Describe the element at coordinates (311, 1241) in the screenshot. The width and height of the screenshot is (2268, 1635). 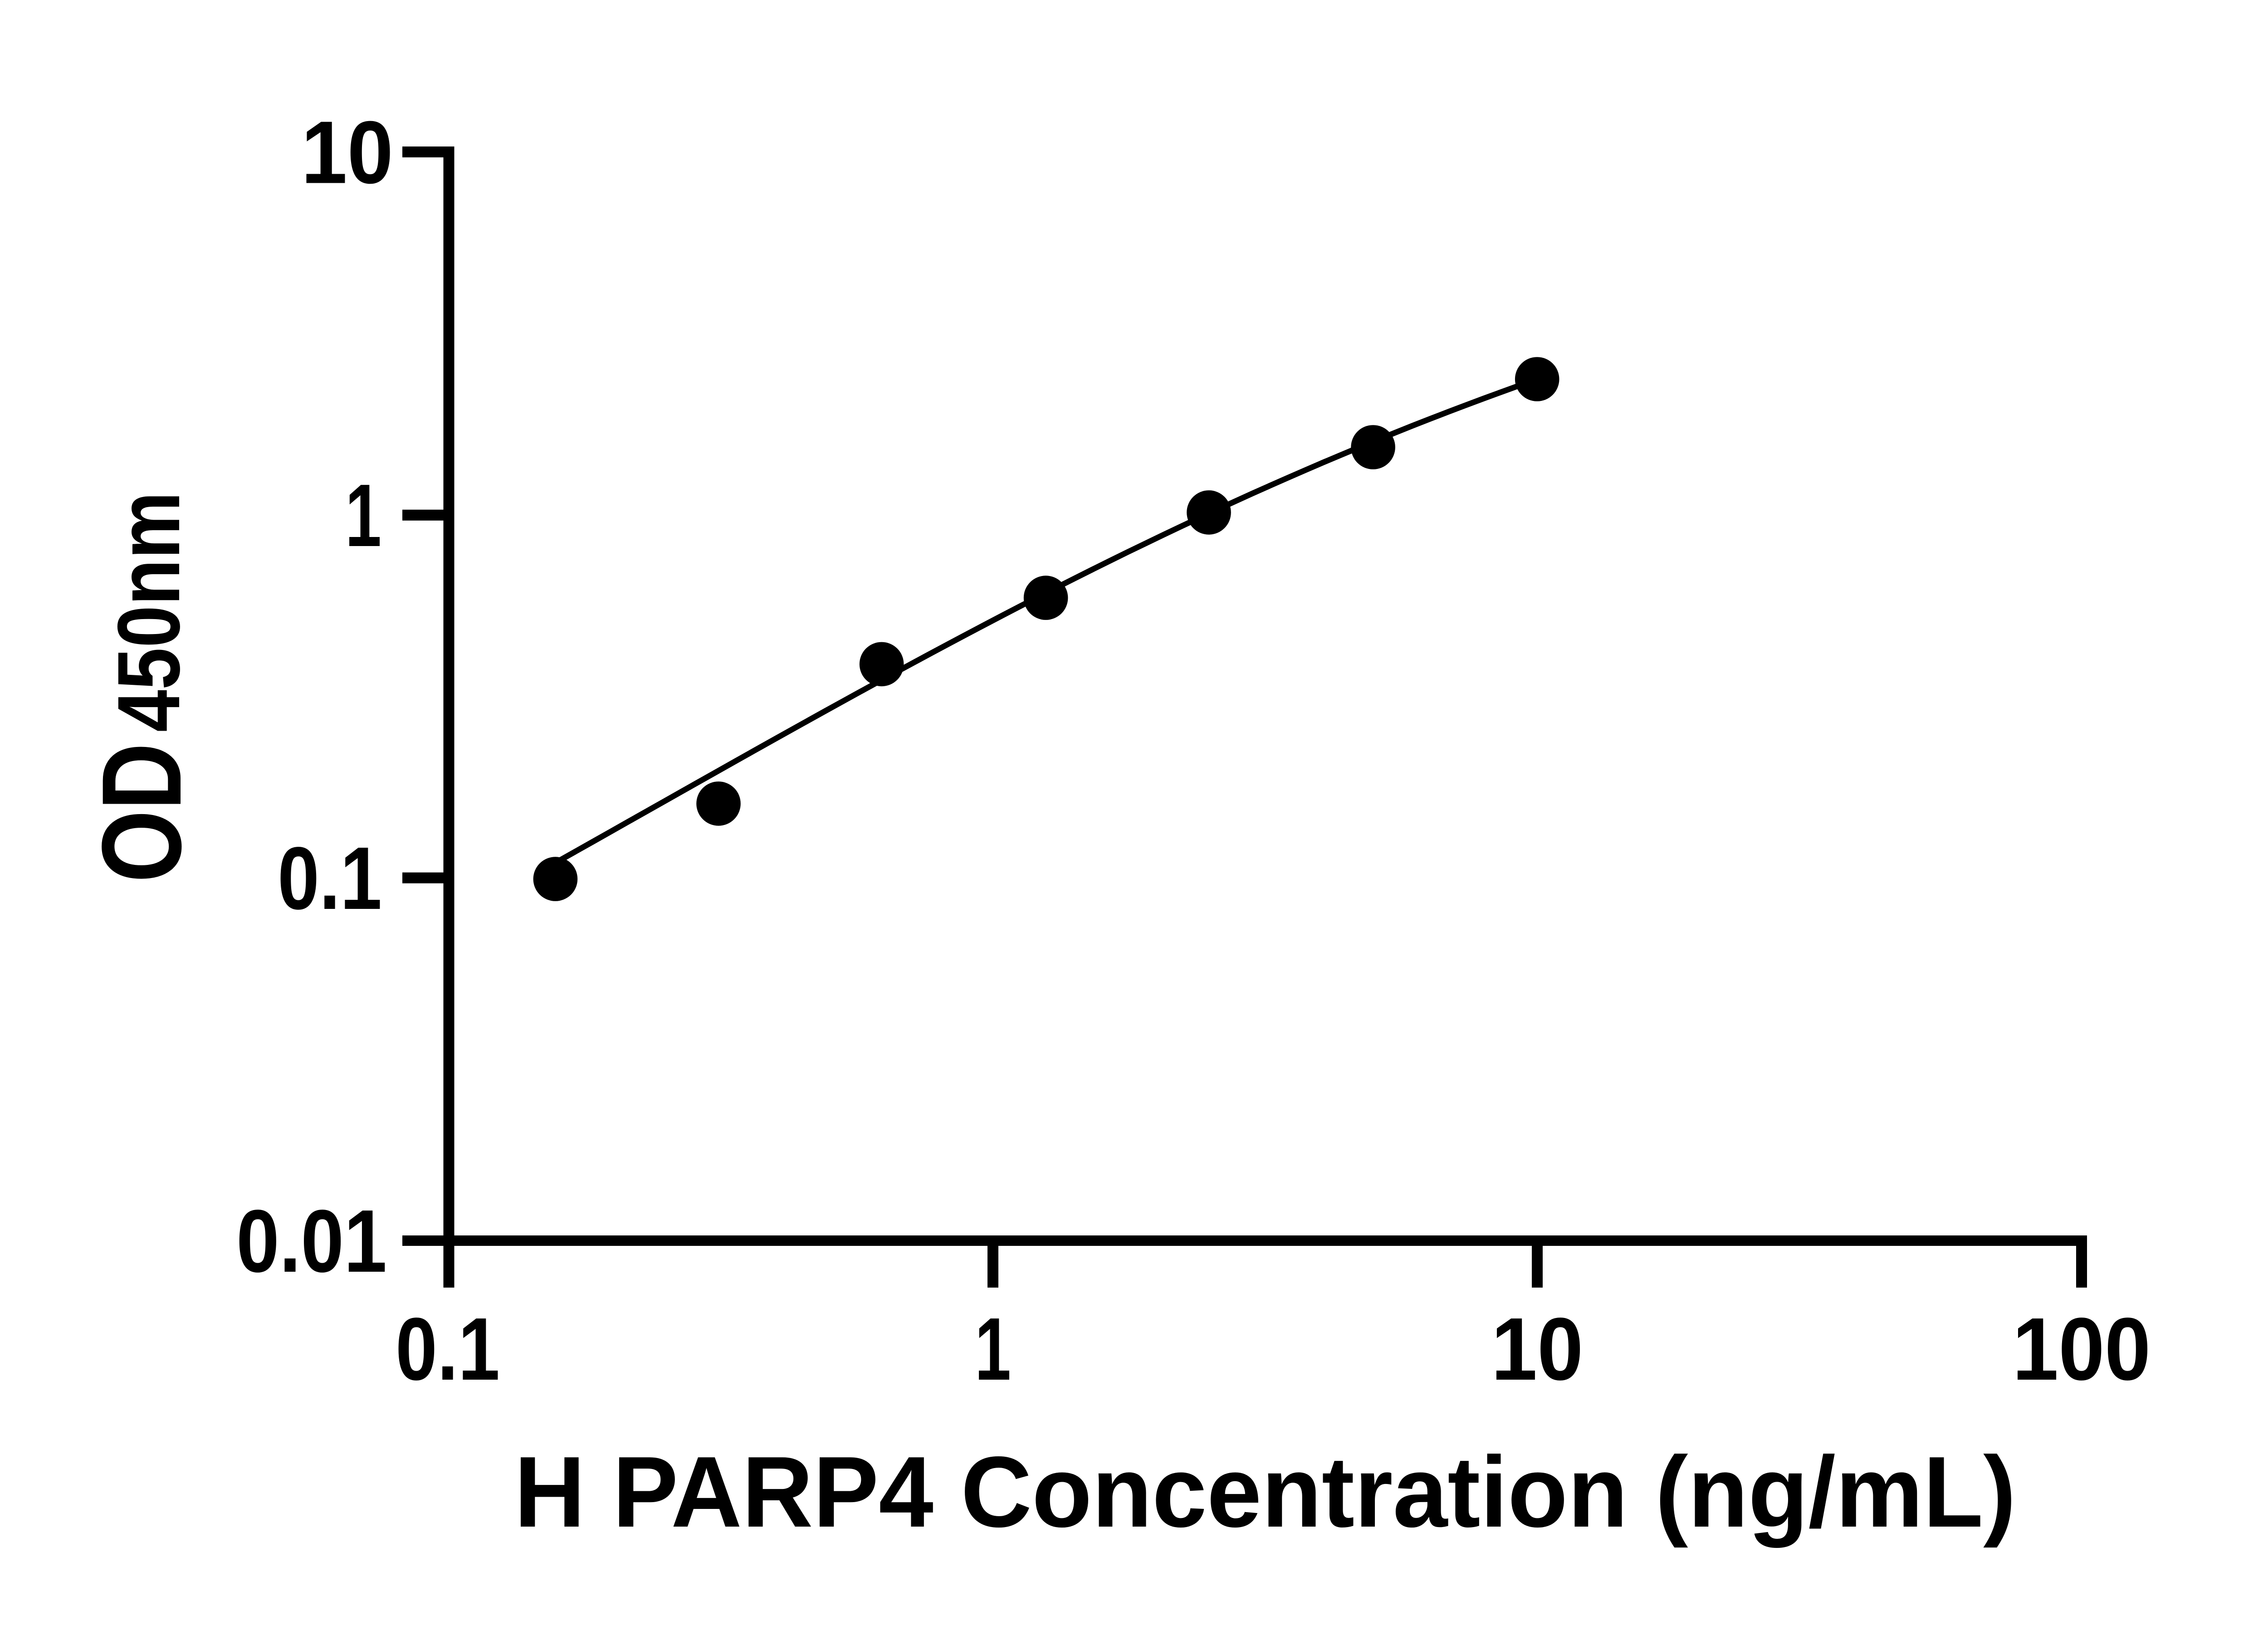
I see `svg-text: 0.01` at that location.